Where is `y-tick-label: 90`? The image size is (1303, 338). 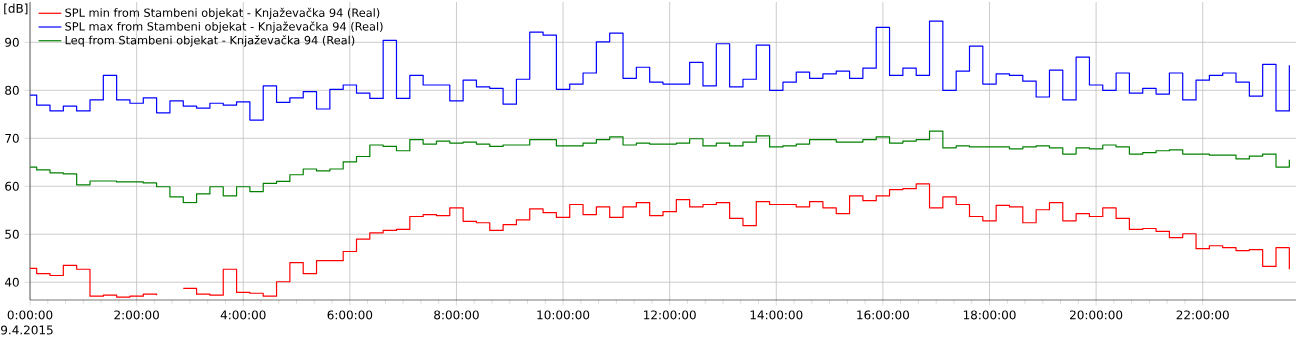
y-tick-label: 90 is located at coordinates (12, 42).